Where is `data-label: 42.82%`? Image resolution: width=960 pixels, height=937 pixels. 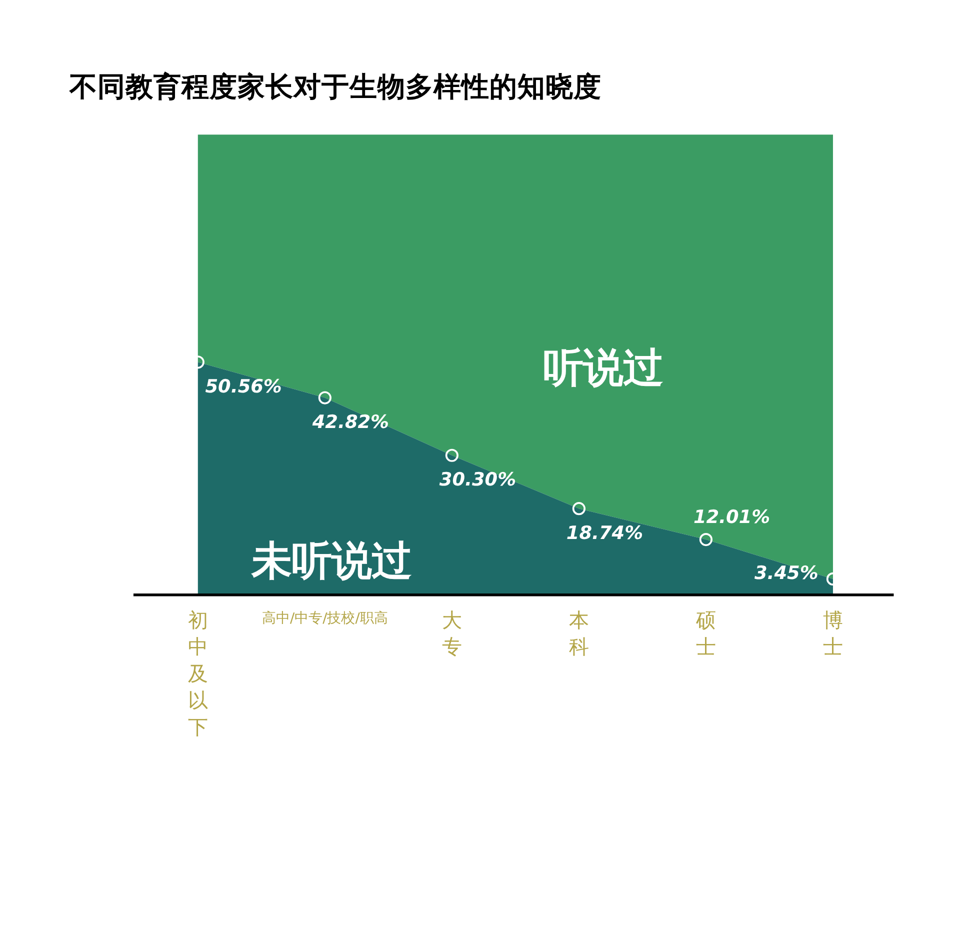 data-label: 42.82% is located at coordinates (350, 423).